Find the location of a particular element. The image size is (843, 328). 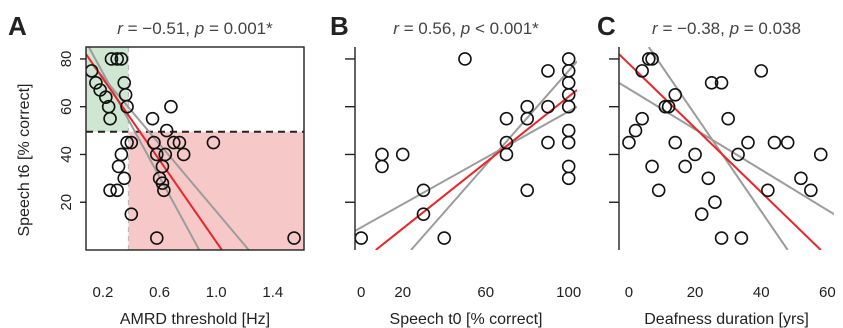

panel-a-x-tick-label: 1.0 is located at coordinates (216, 292).